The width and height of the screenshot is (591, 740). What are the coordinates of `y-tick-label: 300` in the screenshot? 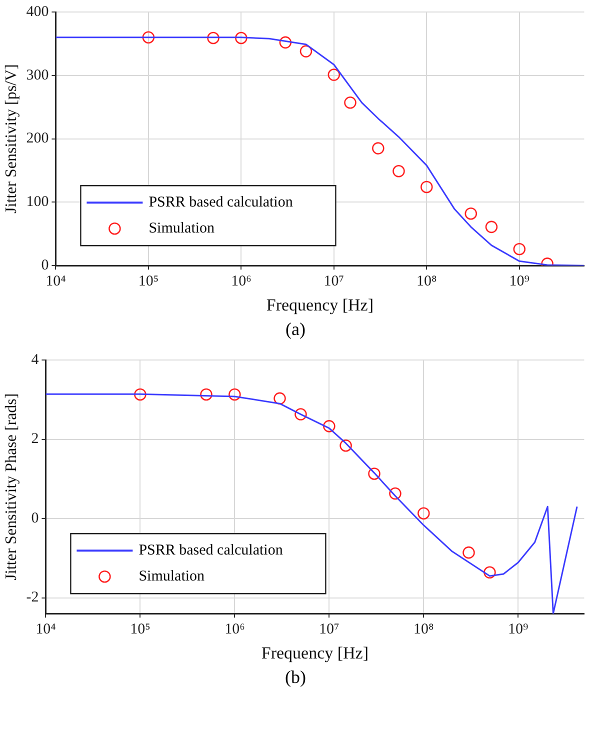 It's located at (37, 75).